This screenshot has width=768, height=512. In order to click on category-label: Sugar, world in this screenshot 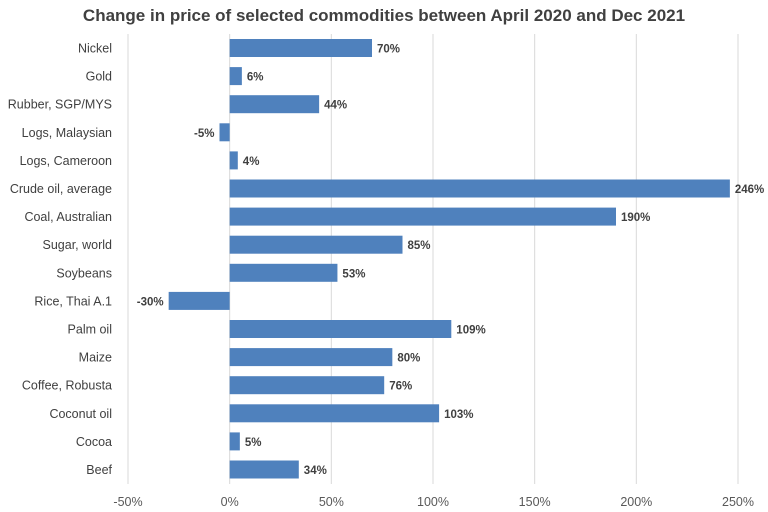, I will do `click(78, 245)`.